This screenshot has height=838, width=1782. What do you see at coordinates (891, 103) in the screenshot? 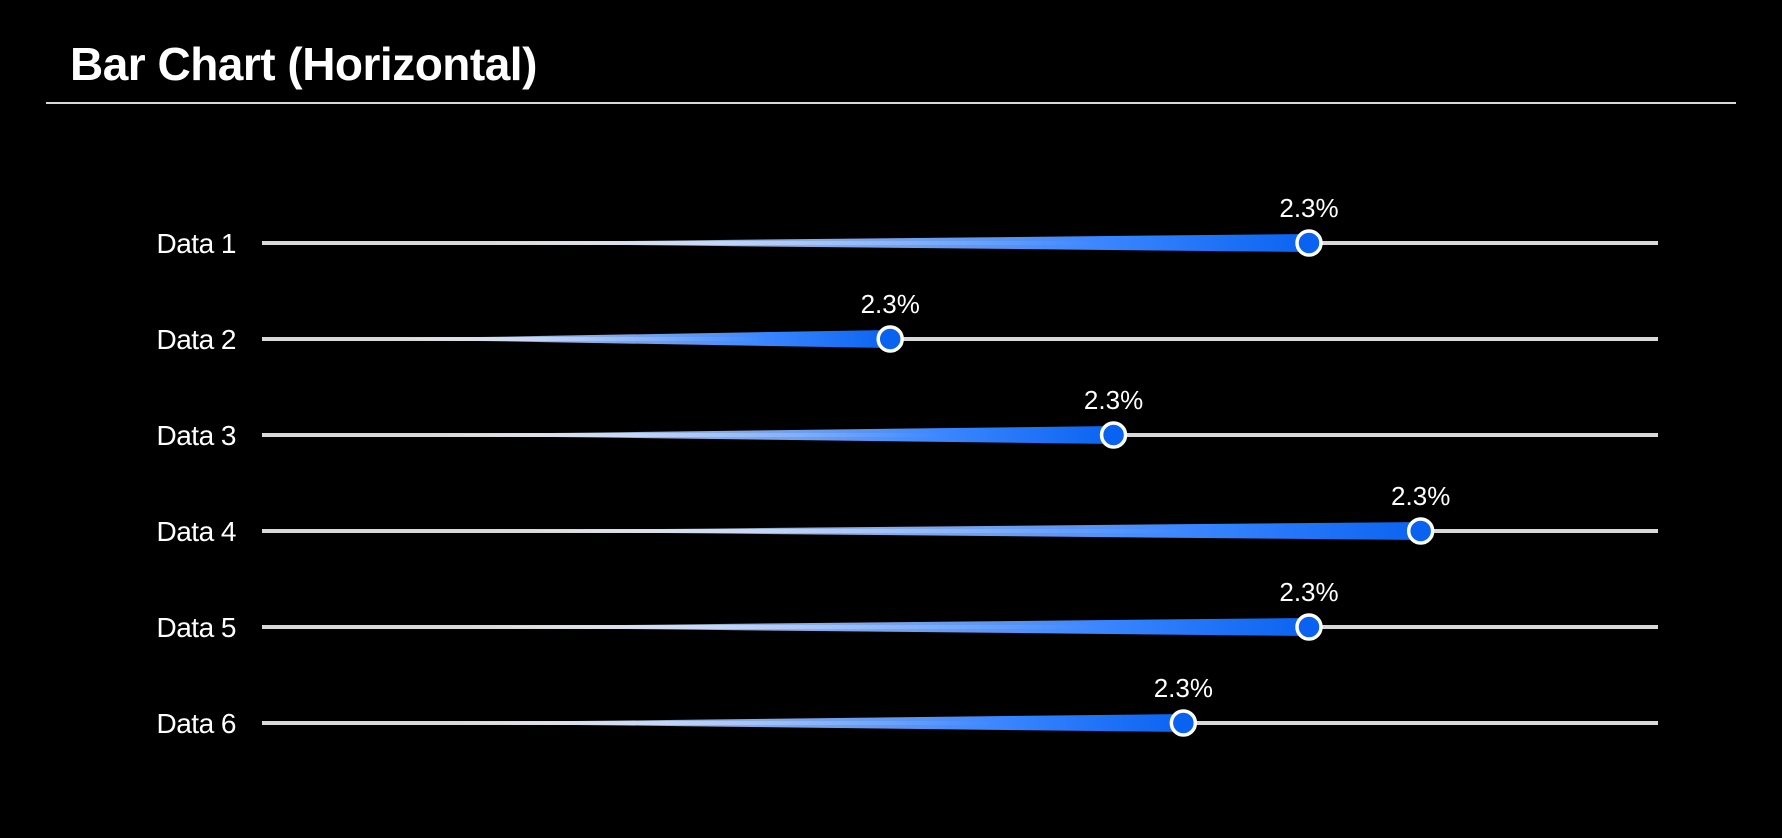
I see `title-divider` at bounding box center [891, 103].